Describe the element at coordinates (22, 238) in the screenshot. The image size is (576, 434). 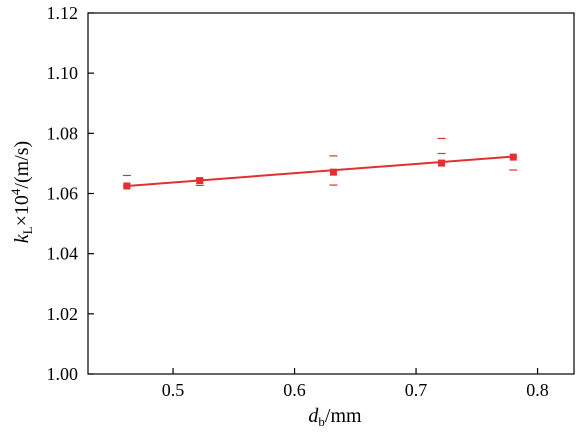
I see `y-axis-label-symbol: k` at that location.